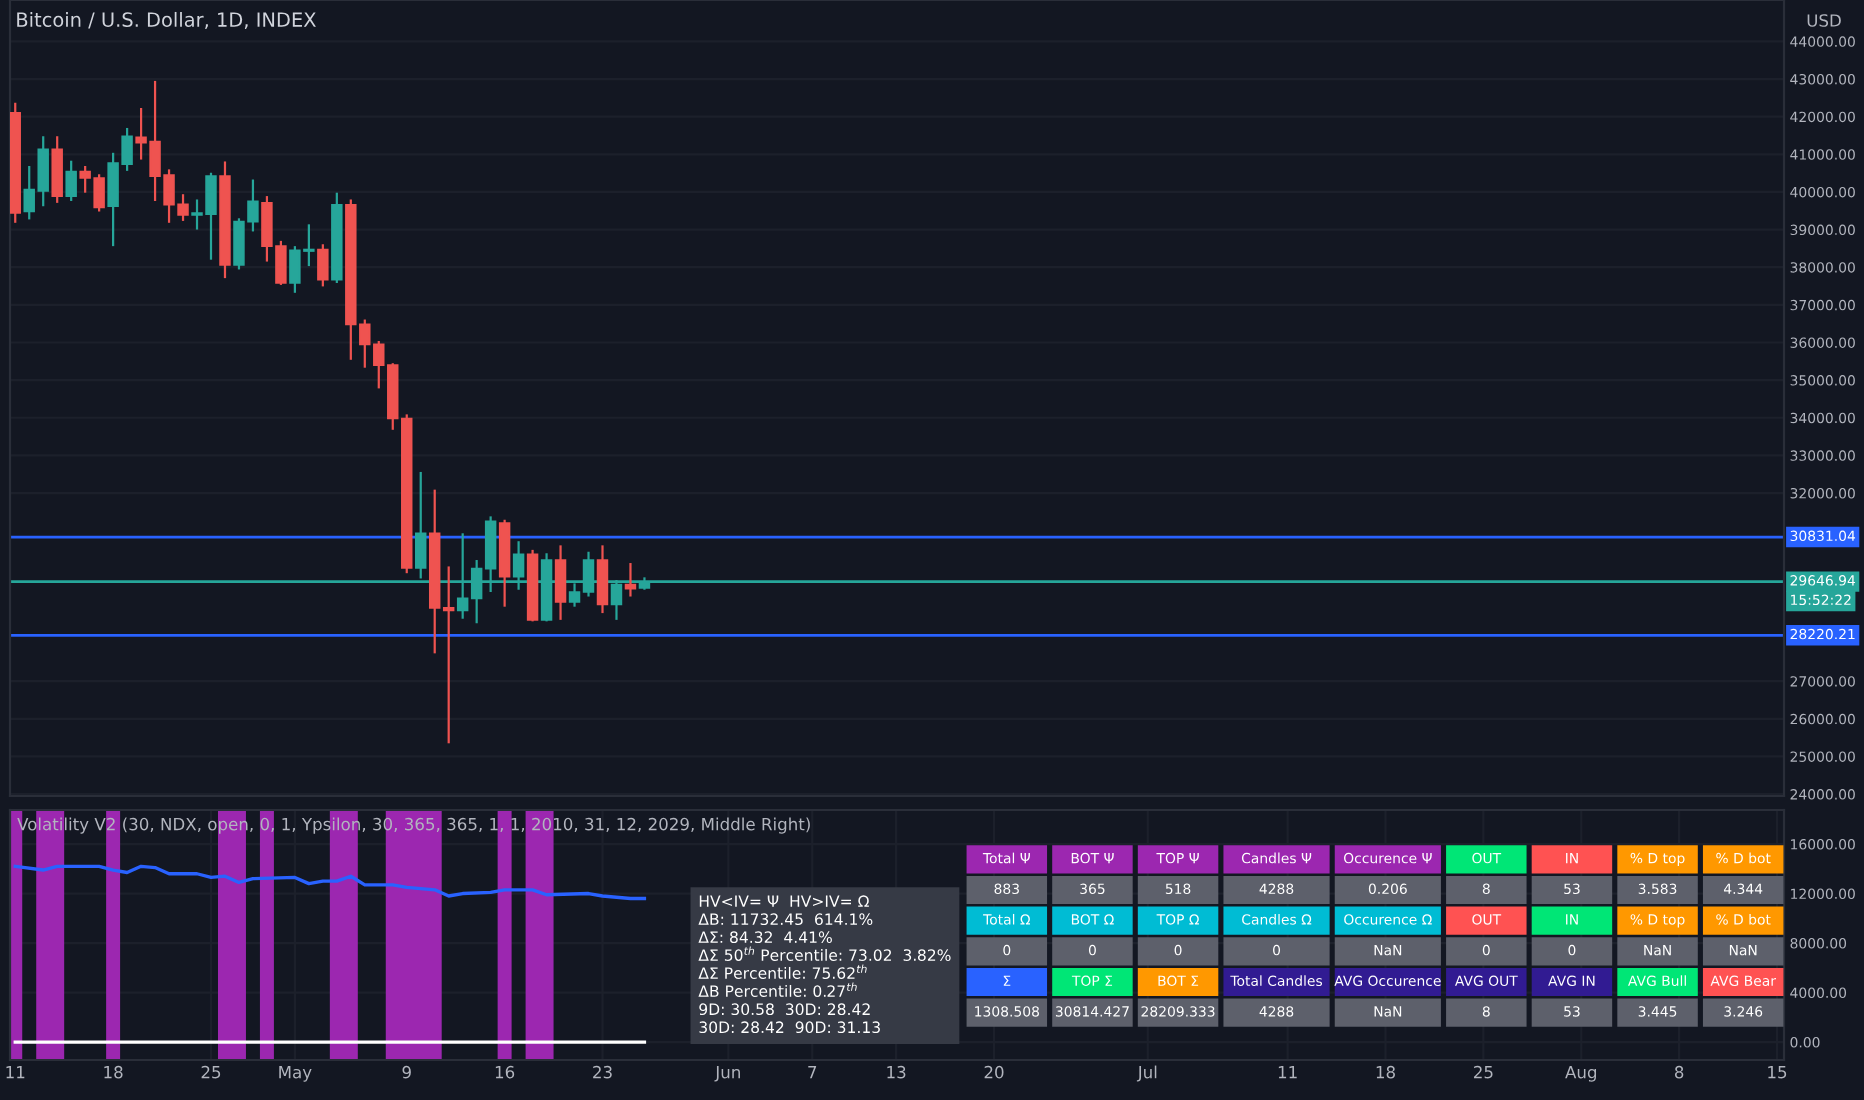 The image size is (1864, 1100). I want to click on y-axis-title: USD, so click(1824, 20).